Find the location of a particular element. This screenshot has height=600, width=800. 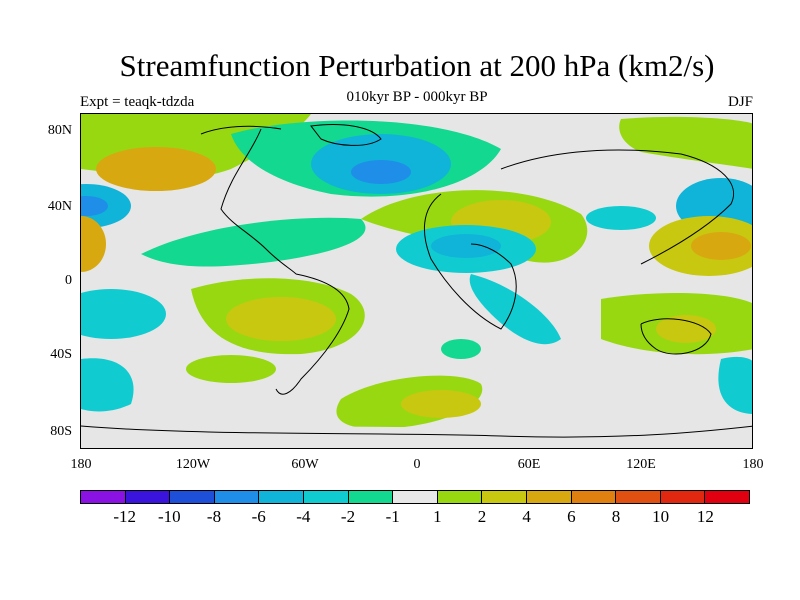

fill-indian-ocean-negative is located at coordinates (515, 309).